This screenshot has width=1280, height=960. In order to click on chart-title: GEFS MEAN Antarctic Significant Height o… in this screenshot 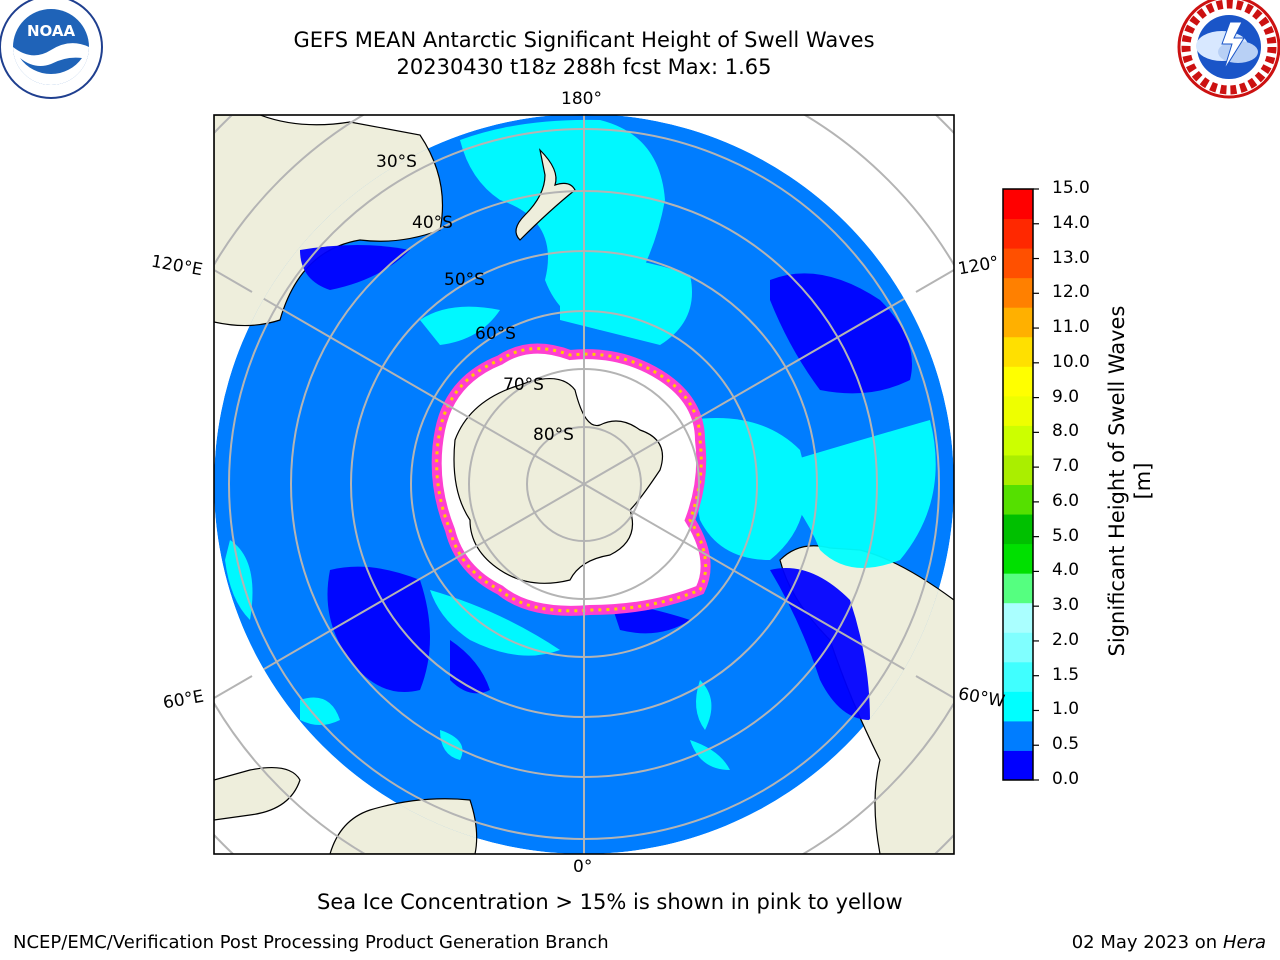, I will do `click(584, 40)`.